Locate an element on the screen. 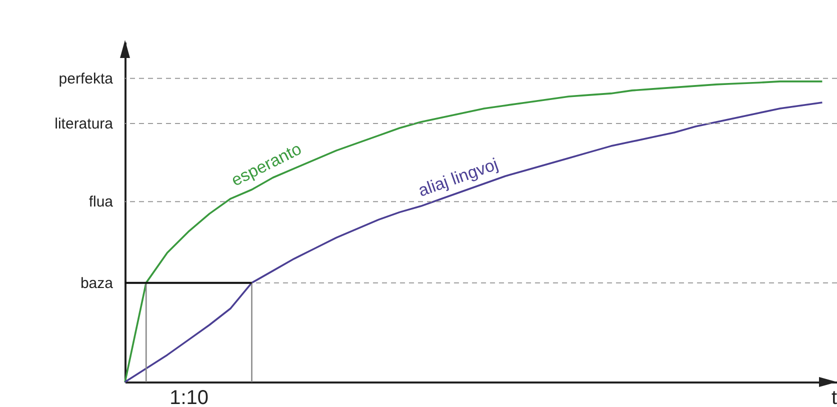  text: 1:10 is located at coordinates (189, 397).